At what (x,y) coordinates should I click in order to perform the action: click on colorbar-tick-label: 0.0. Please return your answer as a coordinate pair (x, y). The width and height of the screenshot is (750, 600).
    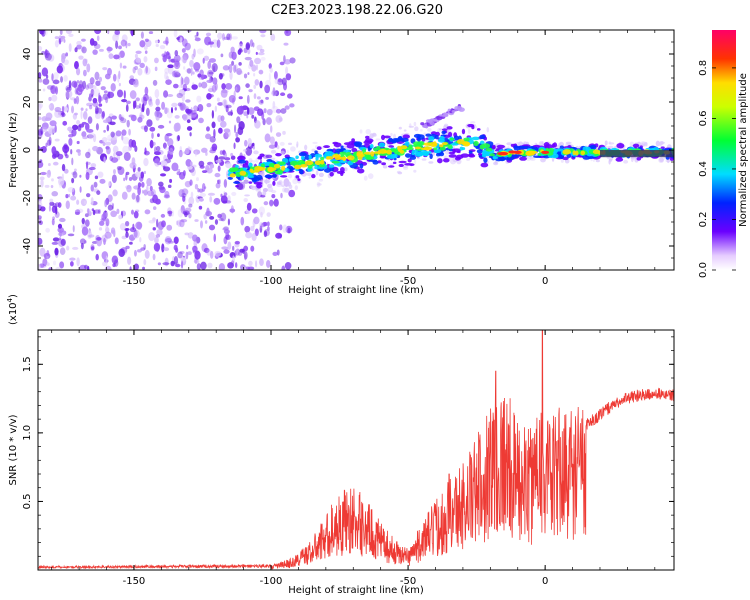
    Looking at the image, I should click on (703, 270).